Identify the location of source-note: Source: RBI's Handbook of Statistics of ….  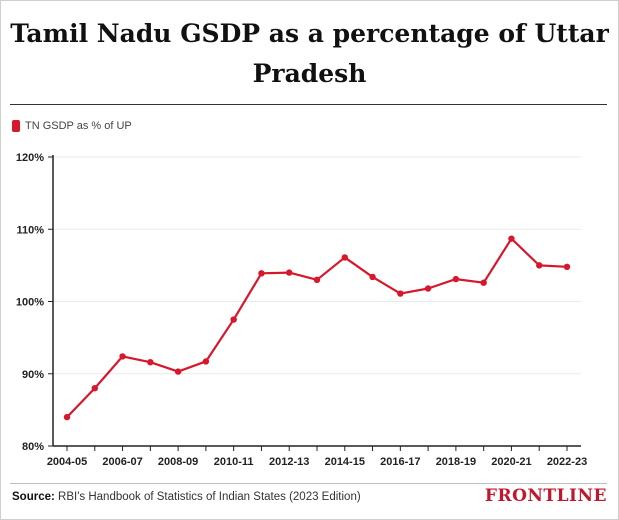
(186, 497).